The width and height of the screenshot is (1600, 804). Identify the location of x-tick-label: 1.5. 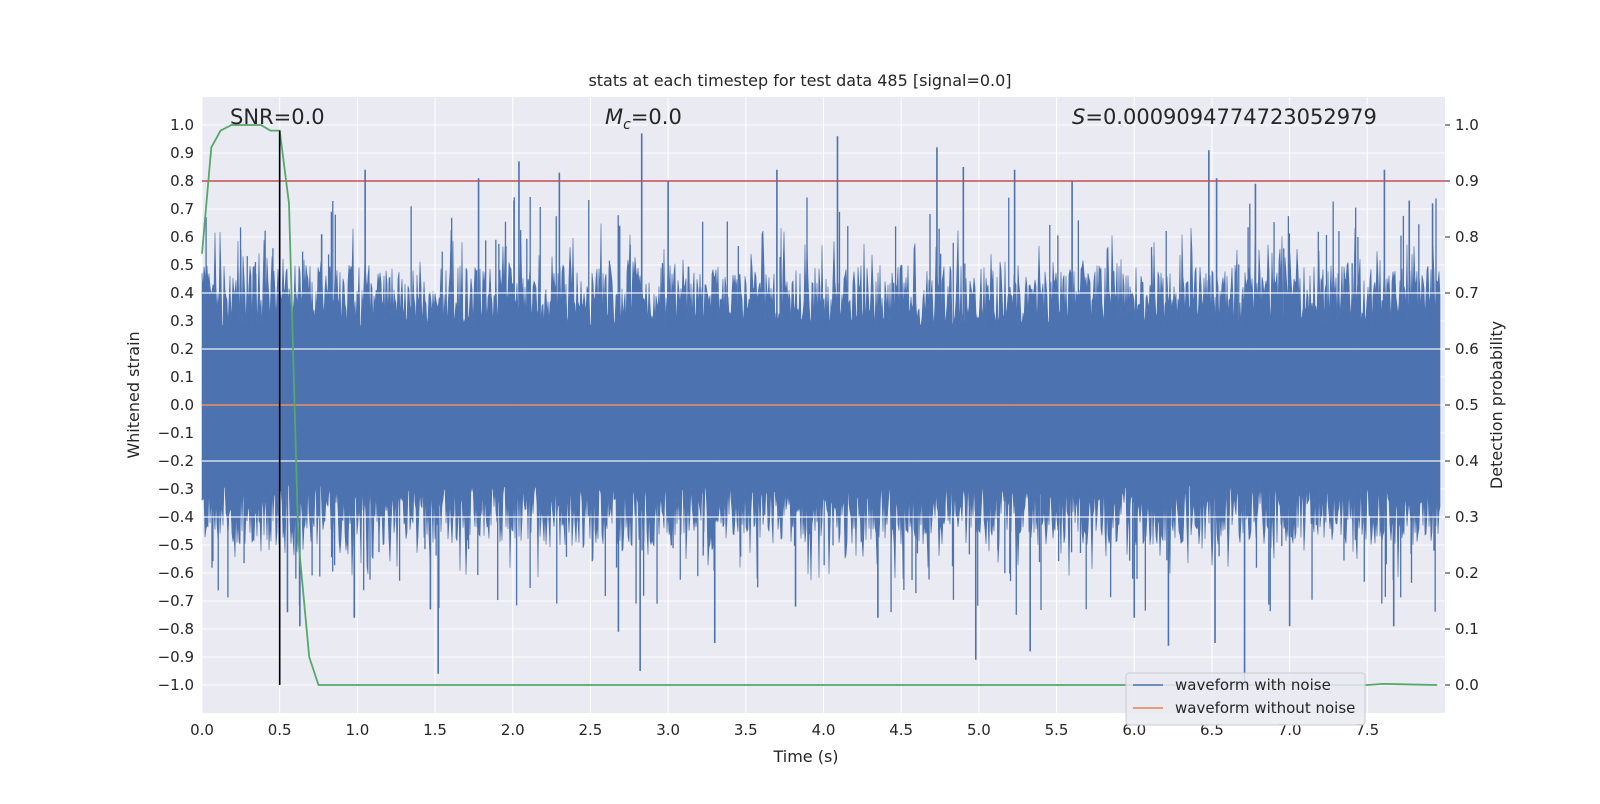
(435, 730).